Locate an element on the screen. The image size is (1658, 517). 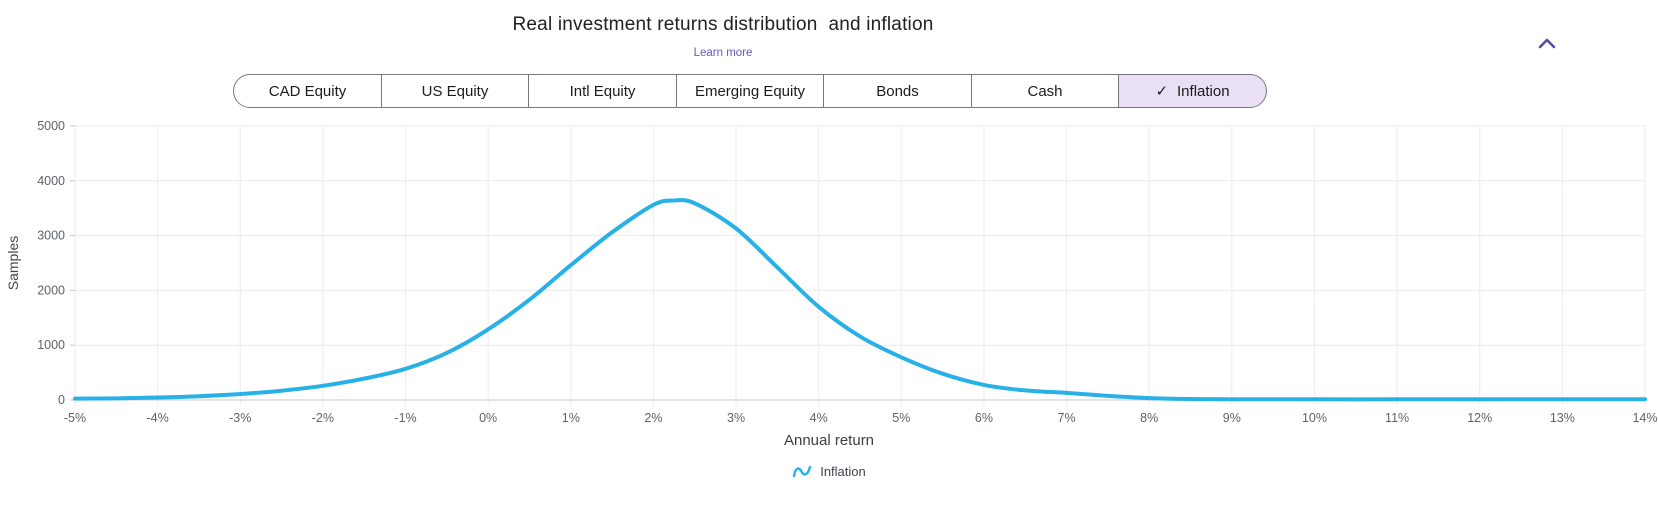
tab-cash: Cash is located at coordinates (1045, 91).